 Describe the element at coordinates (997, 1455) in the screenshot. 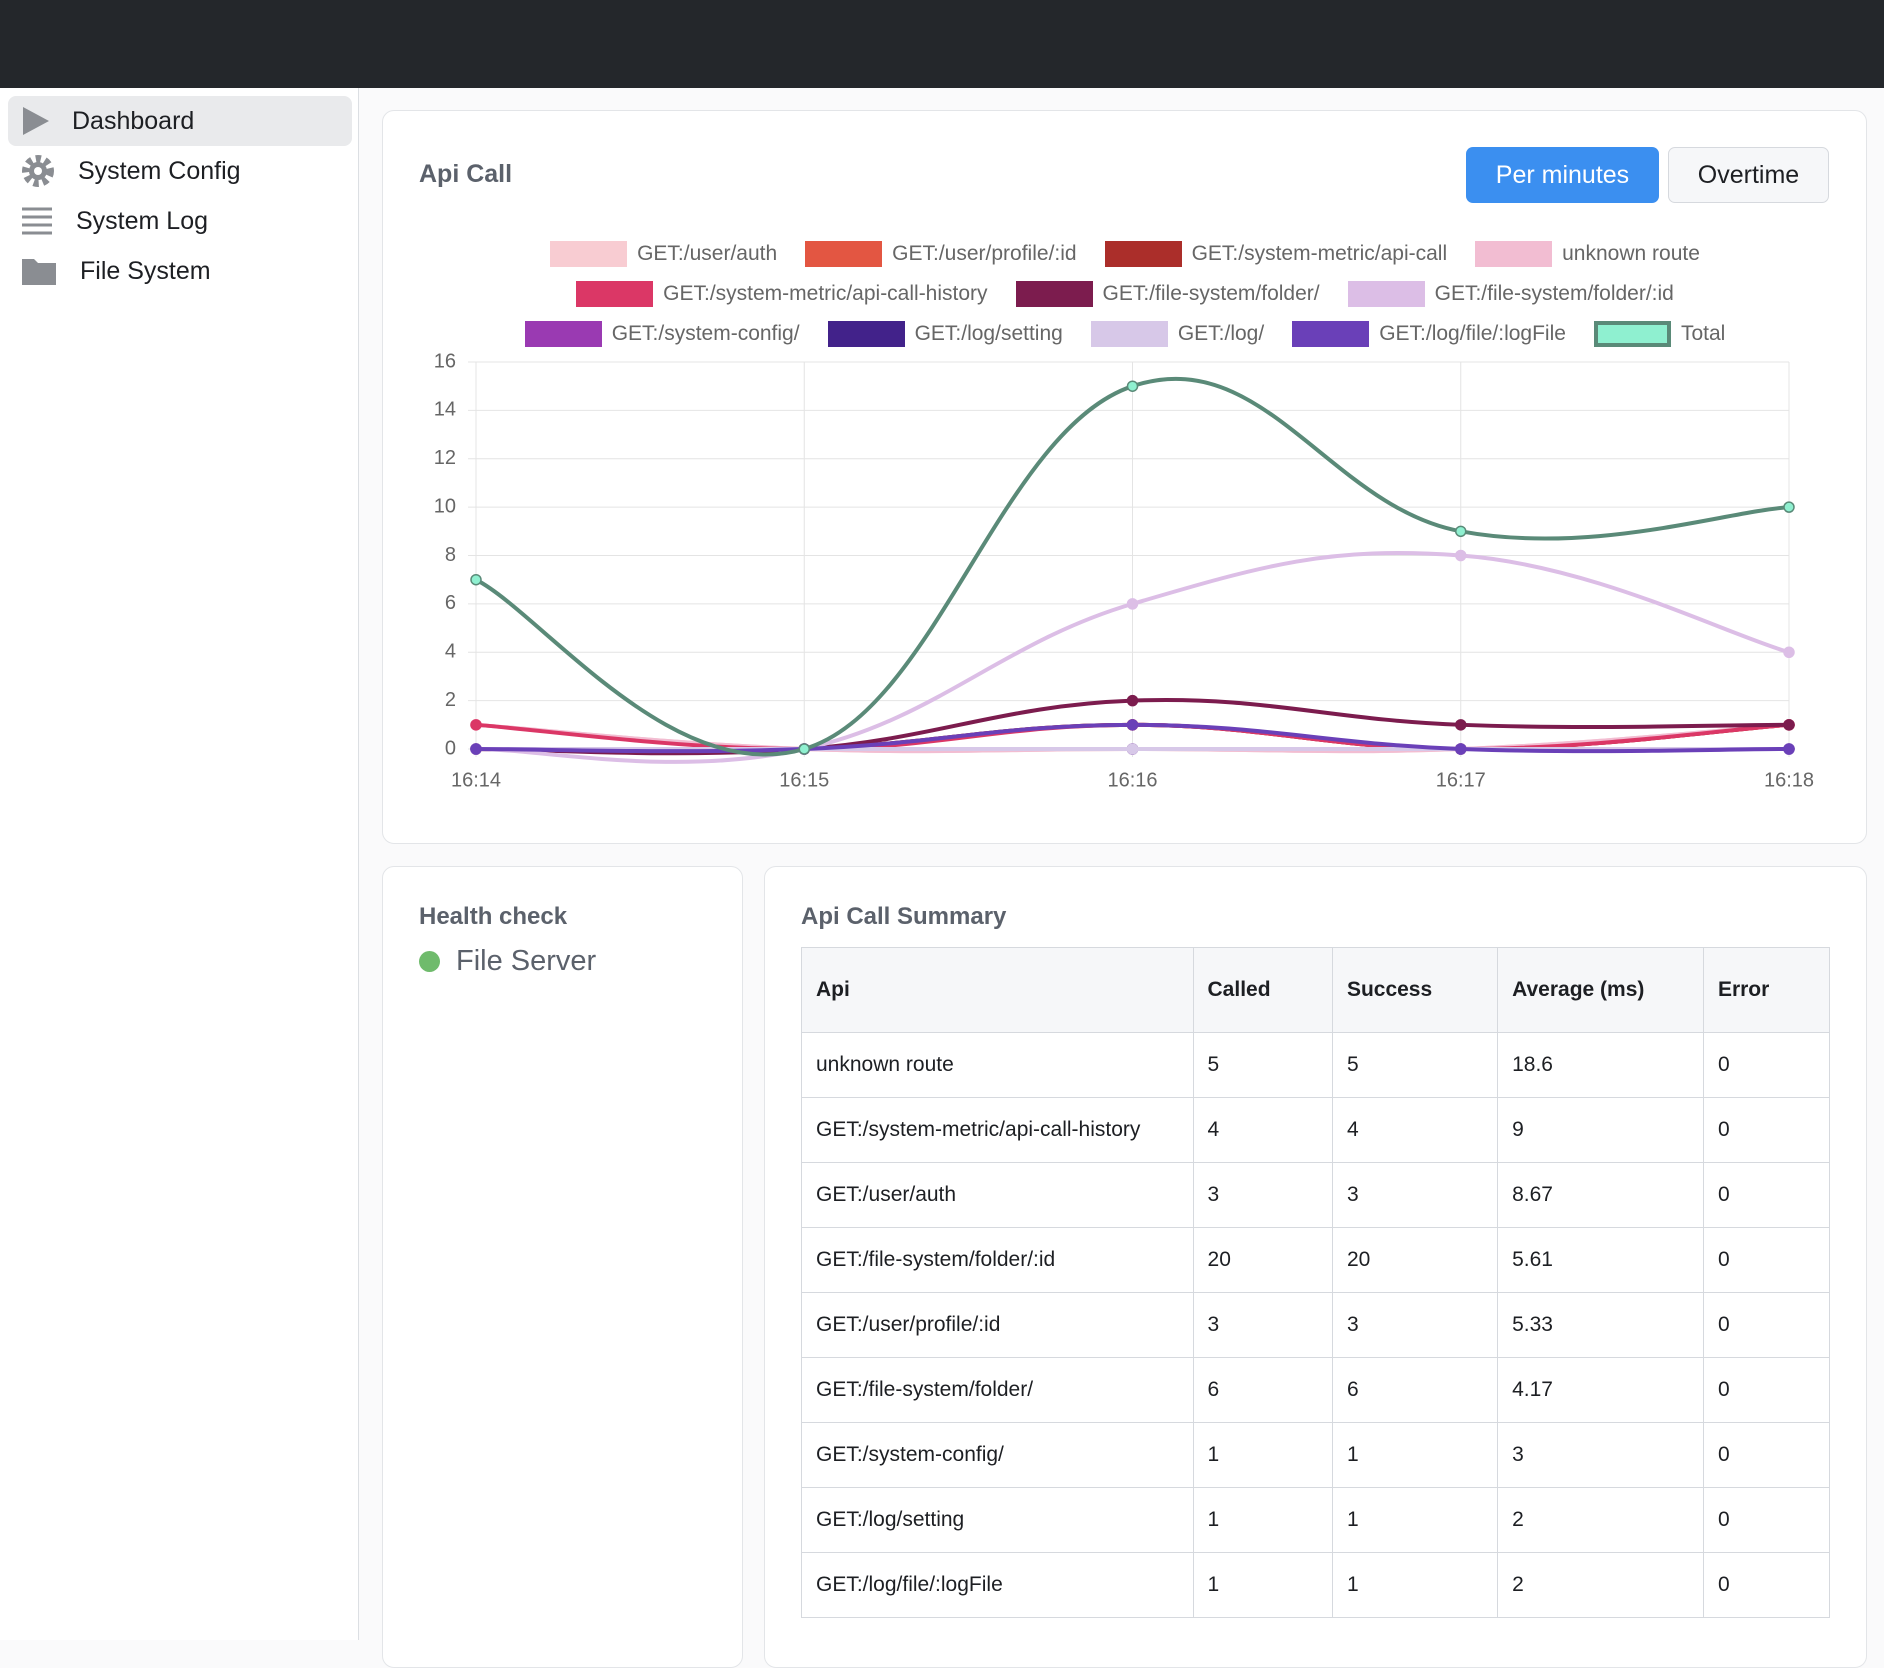

I see `table-cell: GET:/system-config/` at that location.